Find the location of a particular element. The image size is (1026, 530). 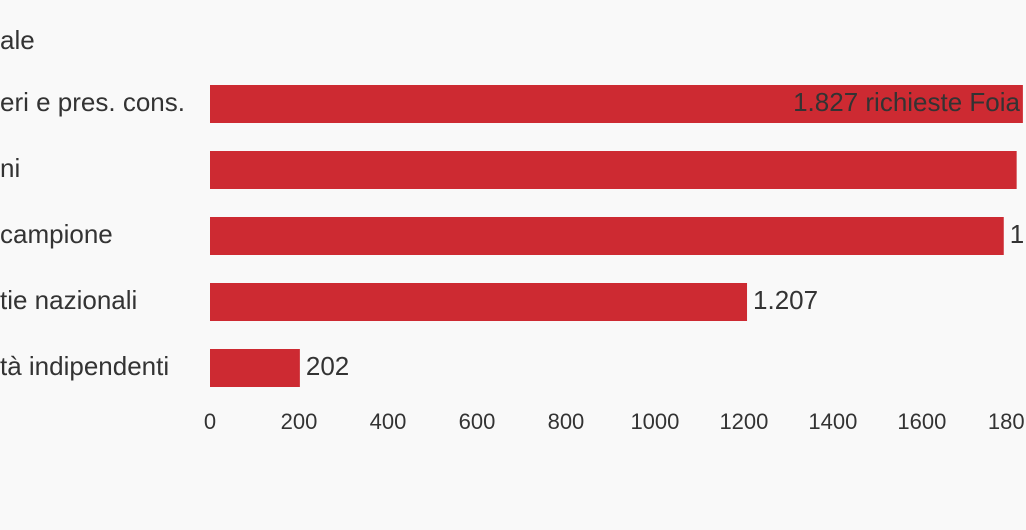

x-tick-label: 400 is located at coordinates (388, 421).